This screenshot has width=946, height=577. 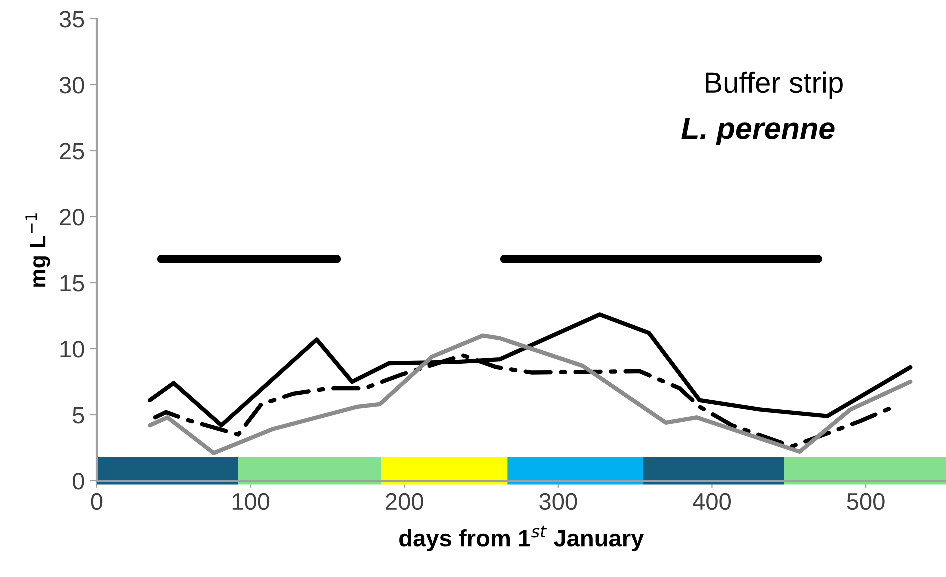 What do you see at coordinates (72, 217) in the screenshot?
I see `y-tick-label: 20` at bounding box center [72, 217].